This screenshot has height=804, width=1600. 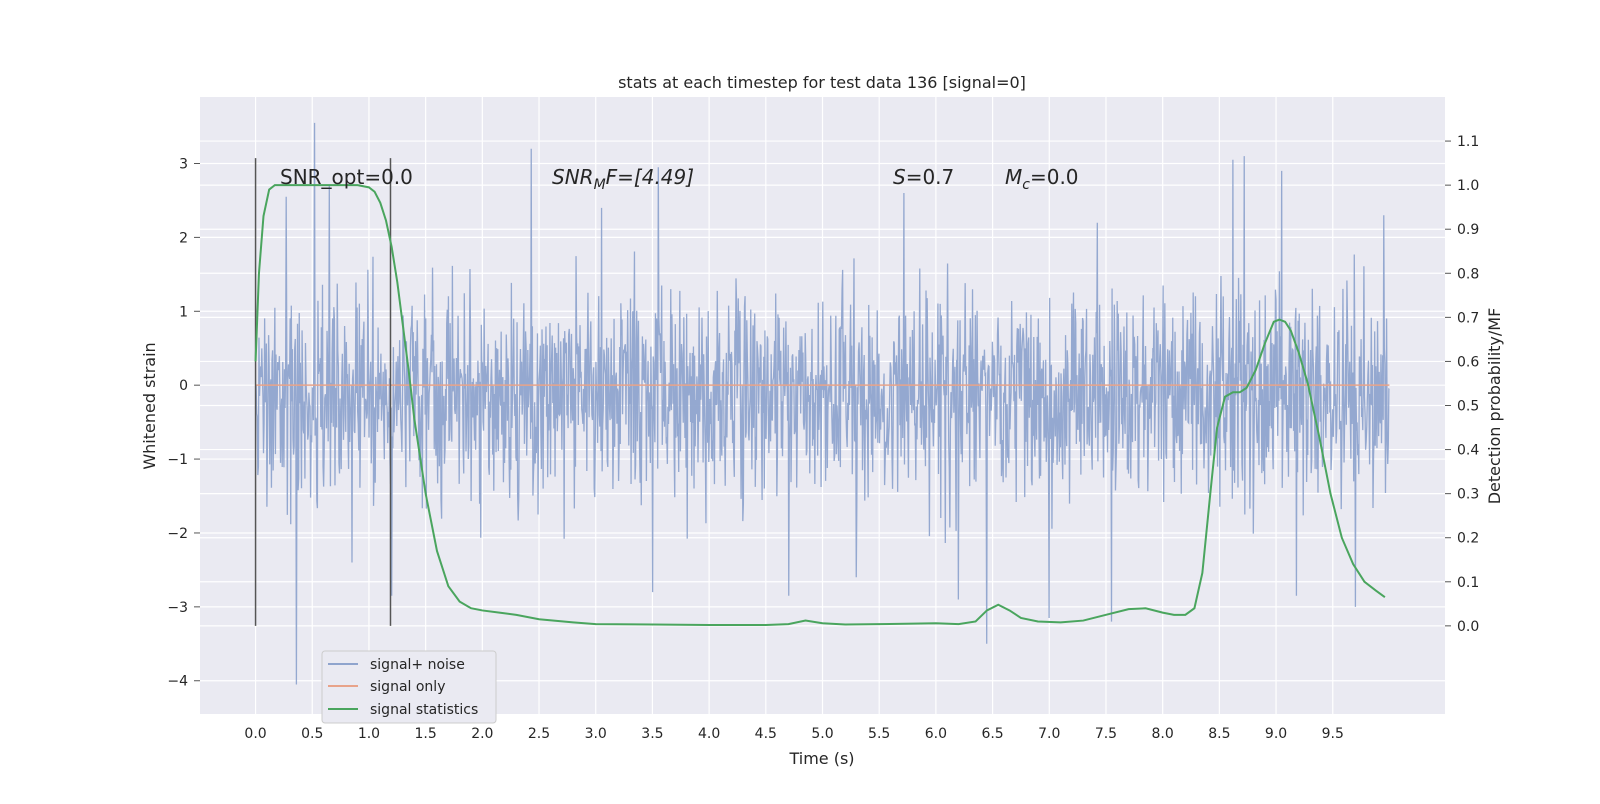 I want to click on x-tick-label: 5.0, so click(x=822, y=734).